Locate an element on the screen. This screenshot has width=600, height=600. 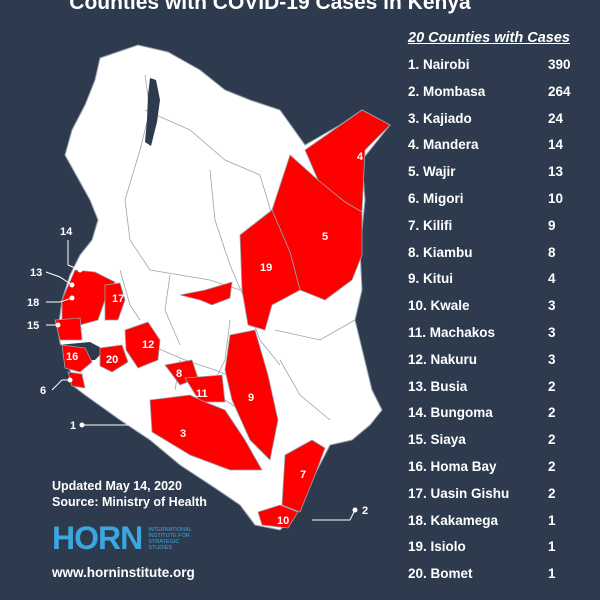
county-nakuru is located at coordinates (142, 345).